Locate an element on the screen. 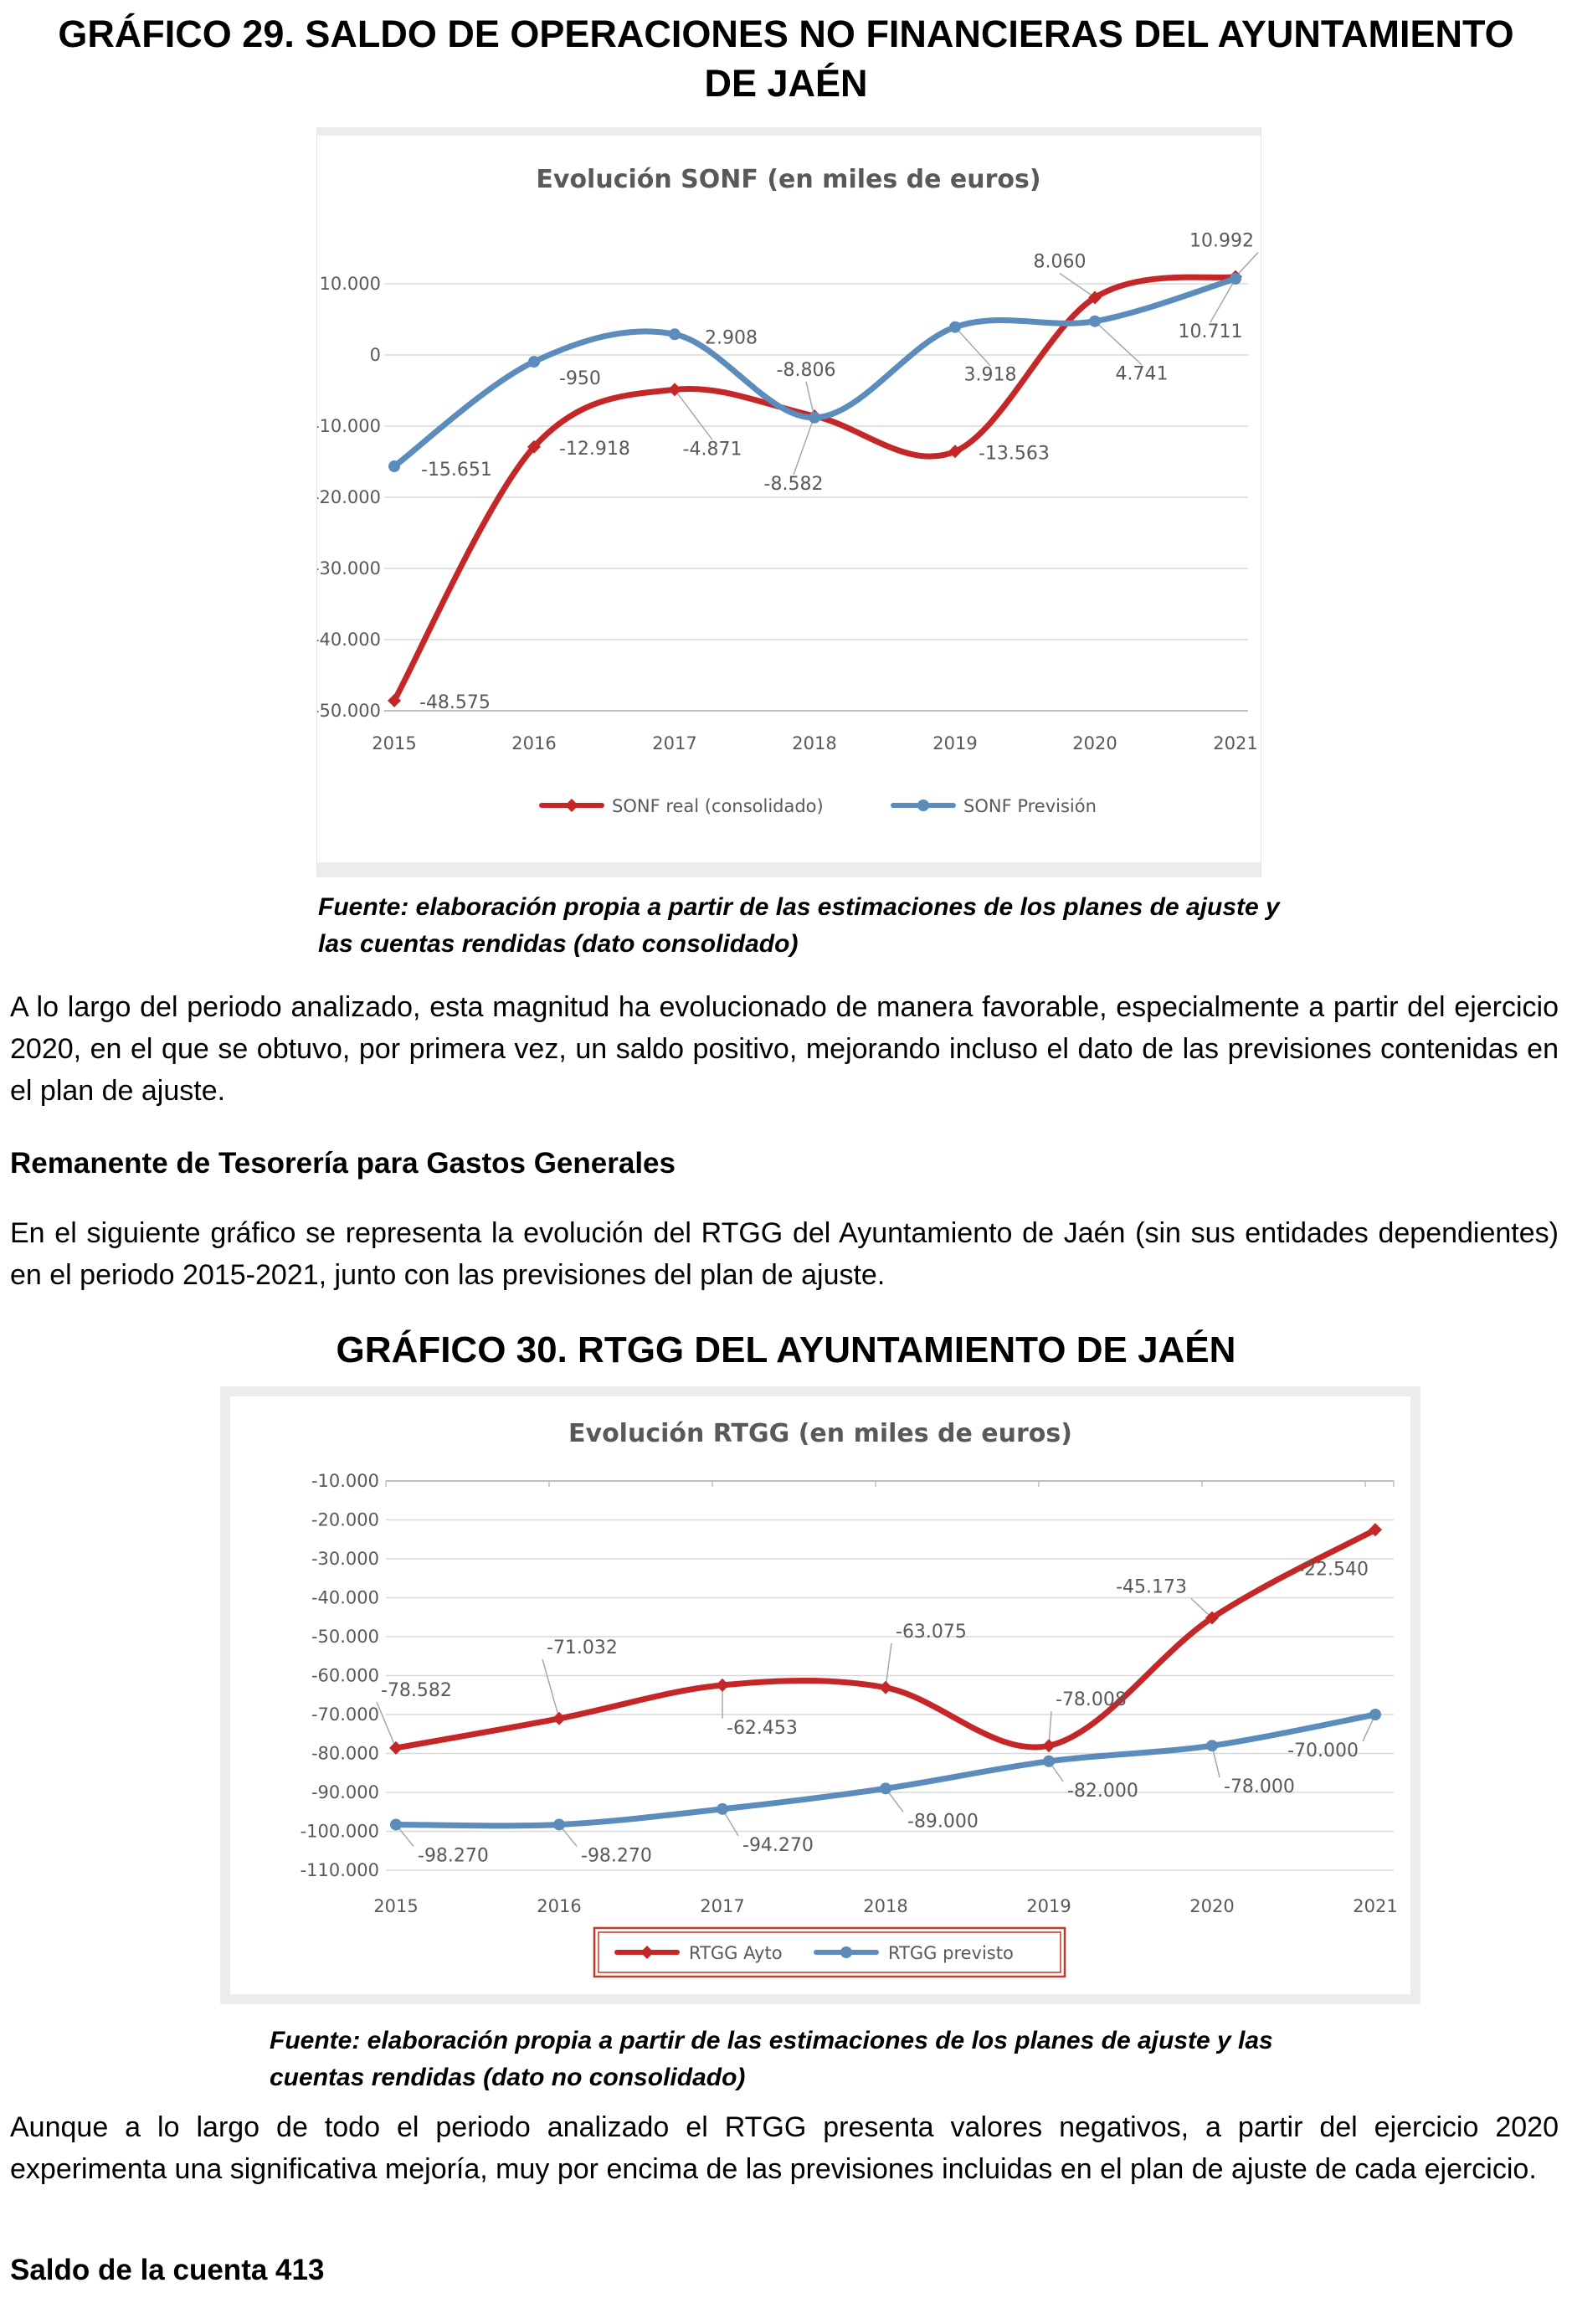 The width and height of the screenshot is (1572, 2324). svg-text: -78.008 is located at coordinates (1091, 1699).